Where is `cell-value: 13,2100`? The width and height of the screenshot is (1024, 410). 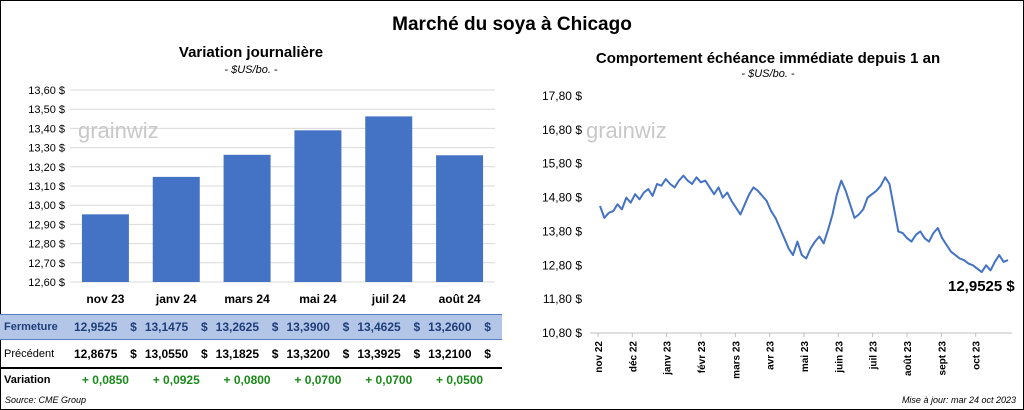
cell-value: 13,2100 is located at coordinates (450, 354).